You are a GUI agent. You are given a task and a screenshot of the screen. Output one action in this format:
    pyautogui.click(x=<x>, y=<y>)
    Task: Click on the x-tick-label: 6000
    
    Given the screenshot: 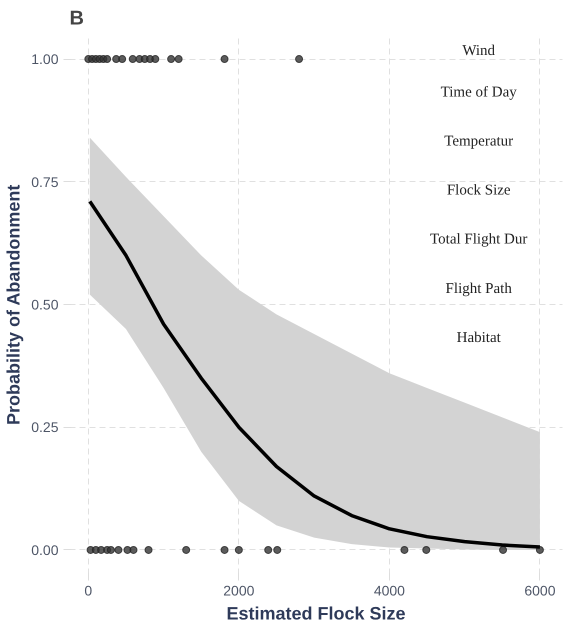 What is the action you would take?
    pyautogui.click(x=540, y=590)
    